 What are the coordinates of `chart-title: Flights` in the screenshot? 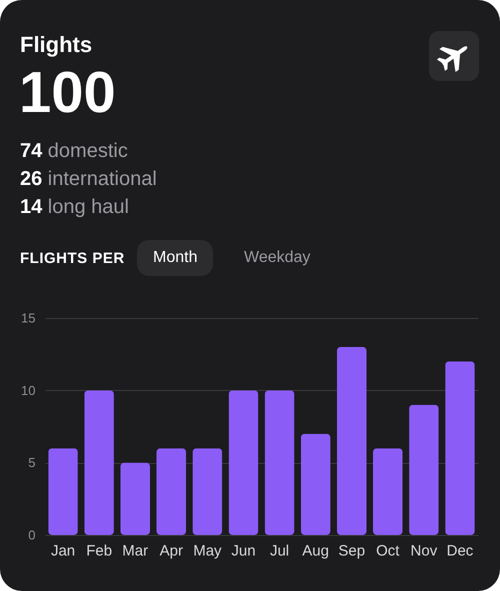 It's located at (56, 45).